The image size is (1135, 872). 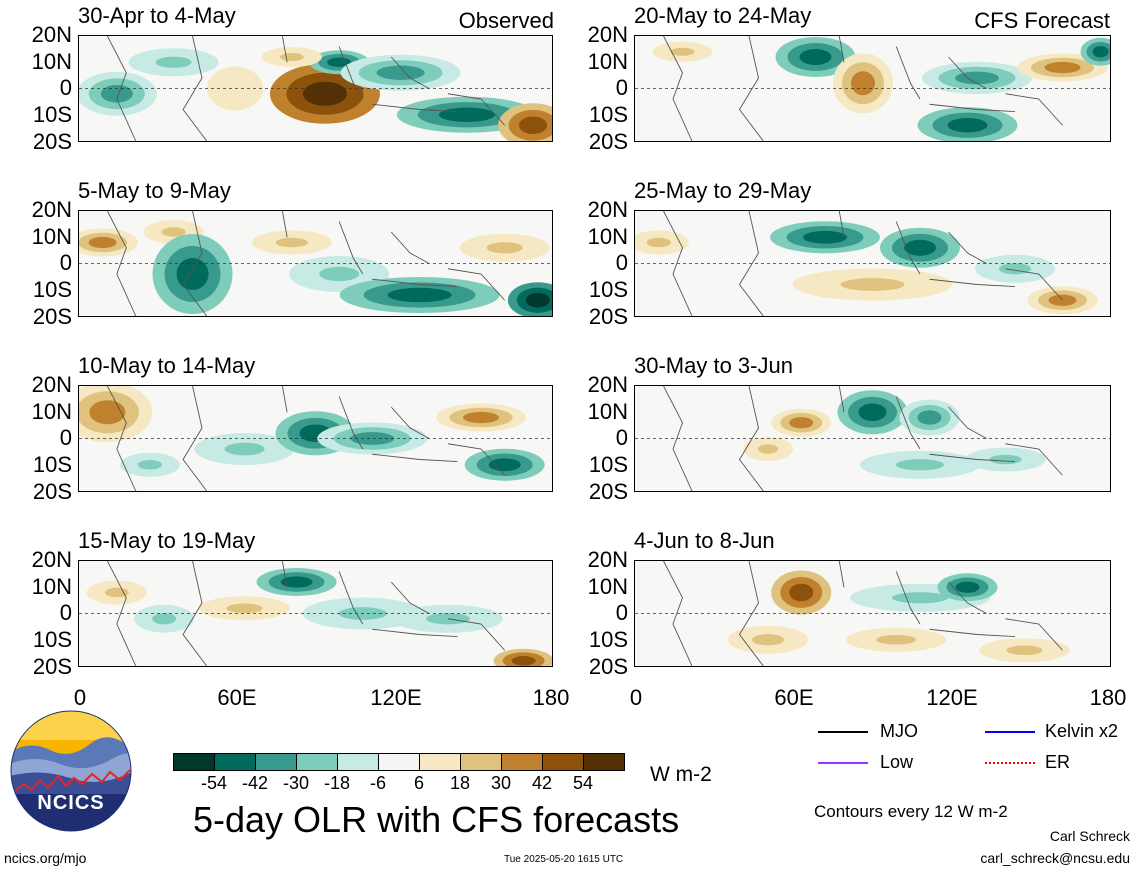 I want to click on lat-label-left-row4-2: 0, so click(x=65, y=612).